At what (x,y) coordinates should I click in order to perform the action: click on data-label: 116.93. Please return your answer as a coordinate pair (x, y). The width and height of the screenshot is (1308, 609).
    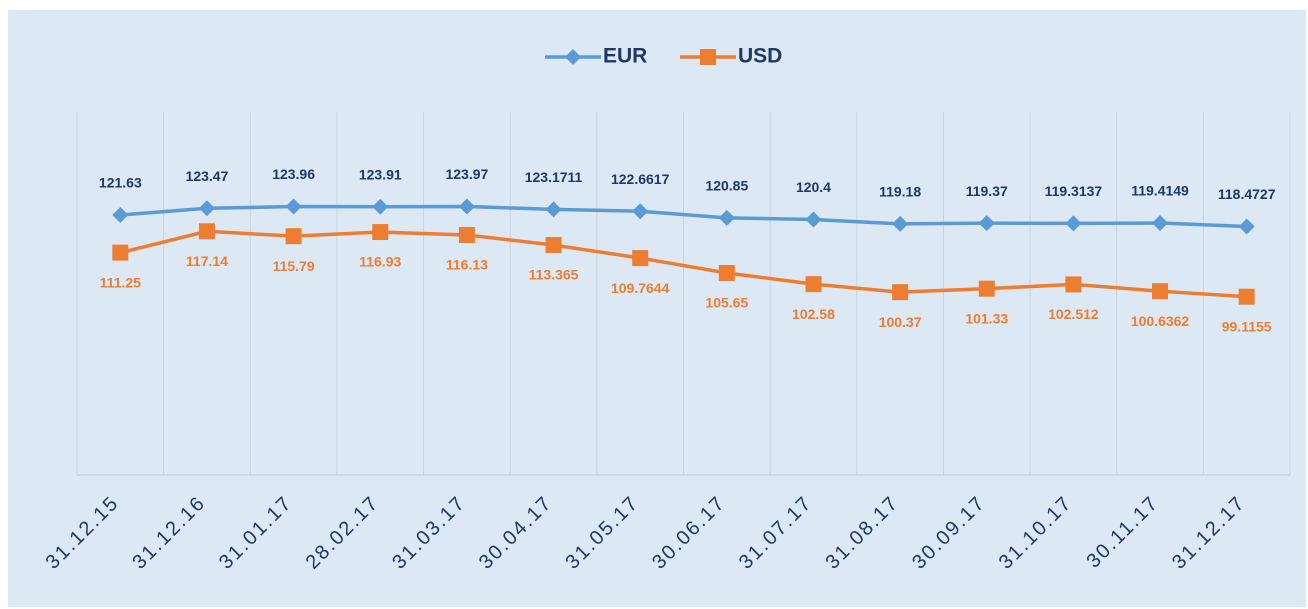
    Looking at the image, I should click on (380, 262).